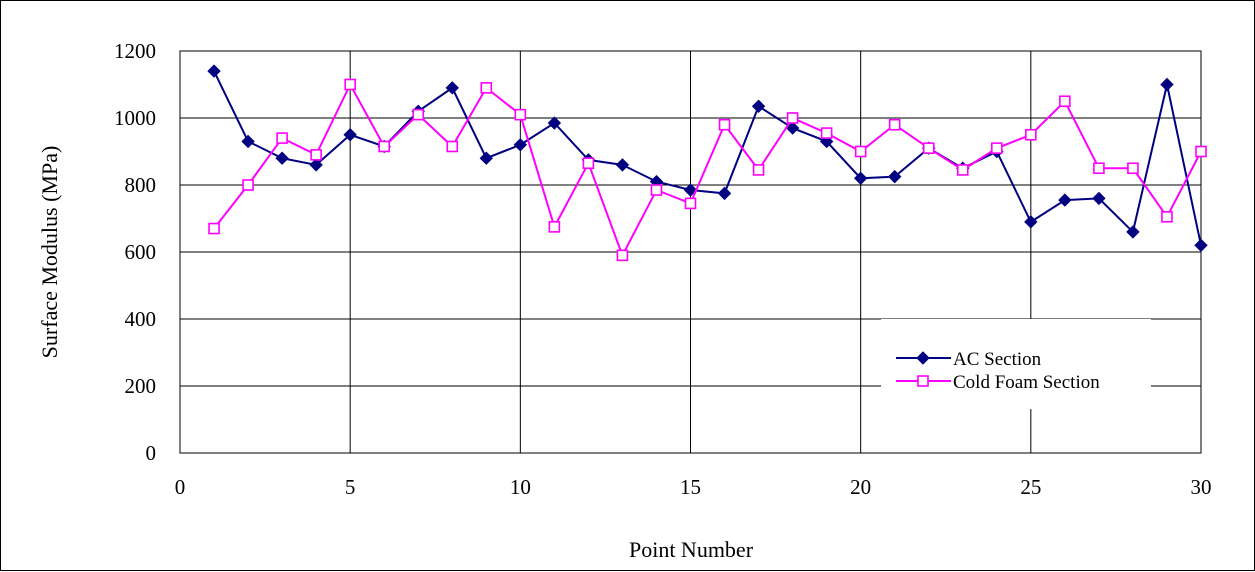  I want to click on y-tick-label: 400, so click(141, 319).